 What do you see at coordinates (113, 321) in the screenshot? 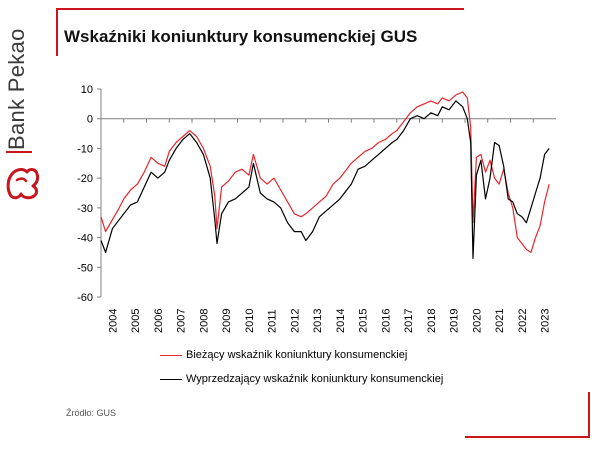
I see `x-tick-label: 2004` at bounding box center [113, 321].